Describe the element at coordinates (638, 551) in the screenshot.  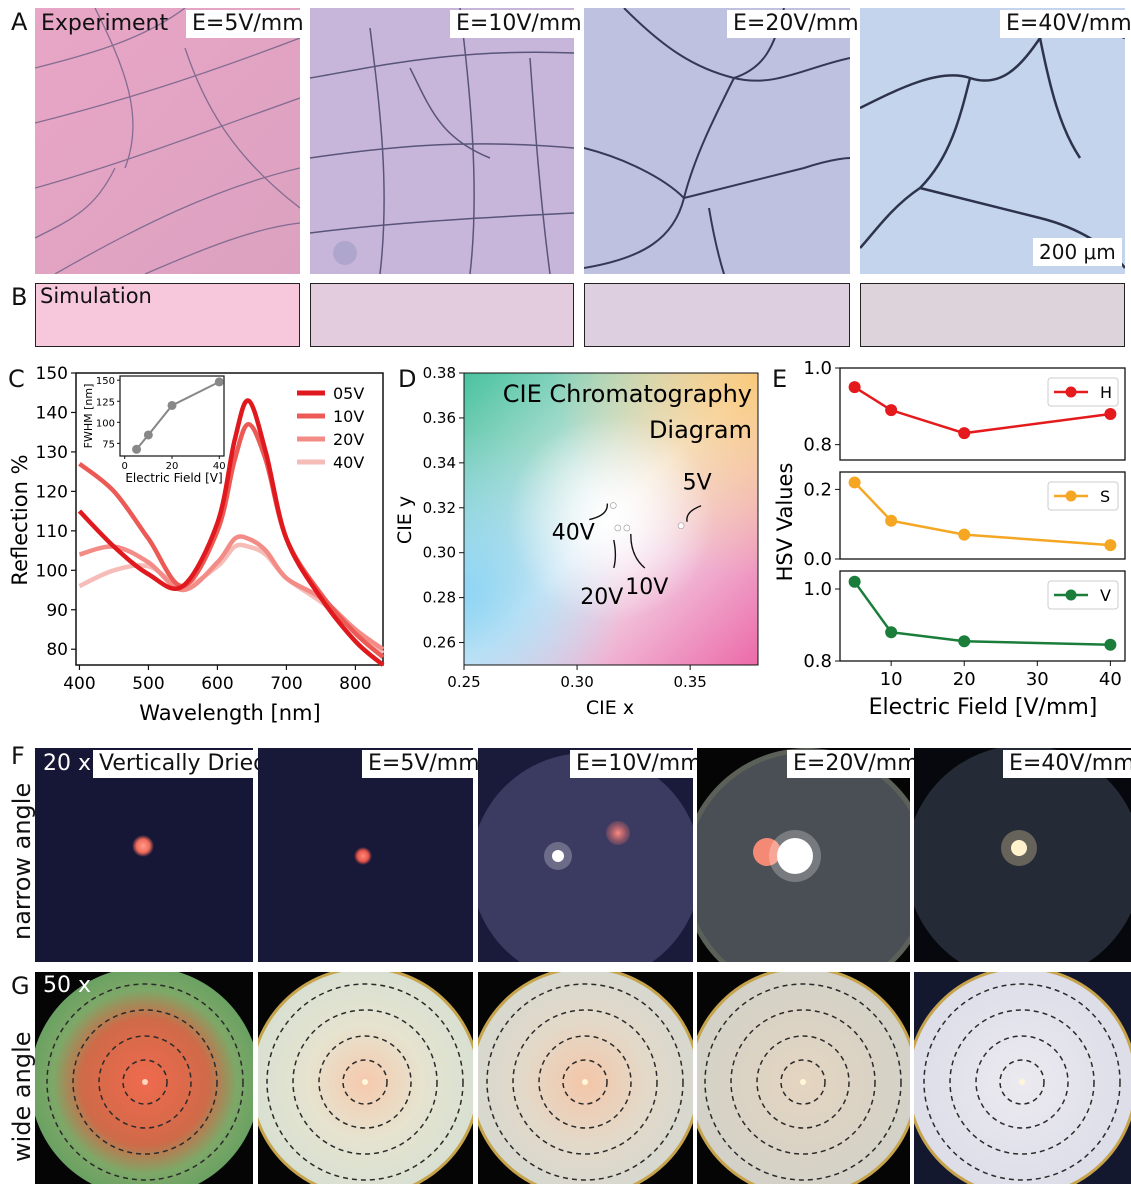
I see `d-arrow-10V` at that location.